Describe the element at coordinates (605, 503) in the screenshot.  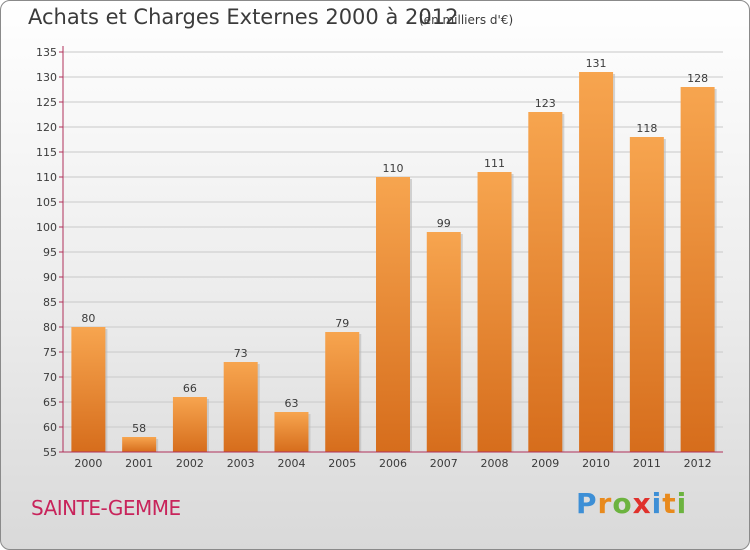
I see `logo-letter: r` at that location.